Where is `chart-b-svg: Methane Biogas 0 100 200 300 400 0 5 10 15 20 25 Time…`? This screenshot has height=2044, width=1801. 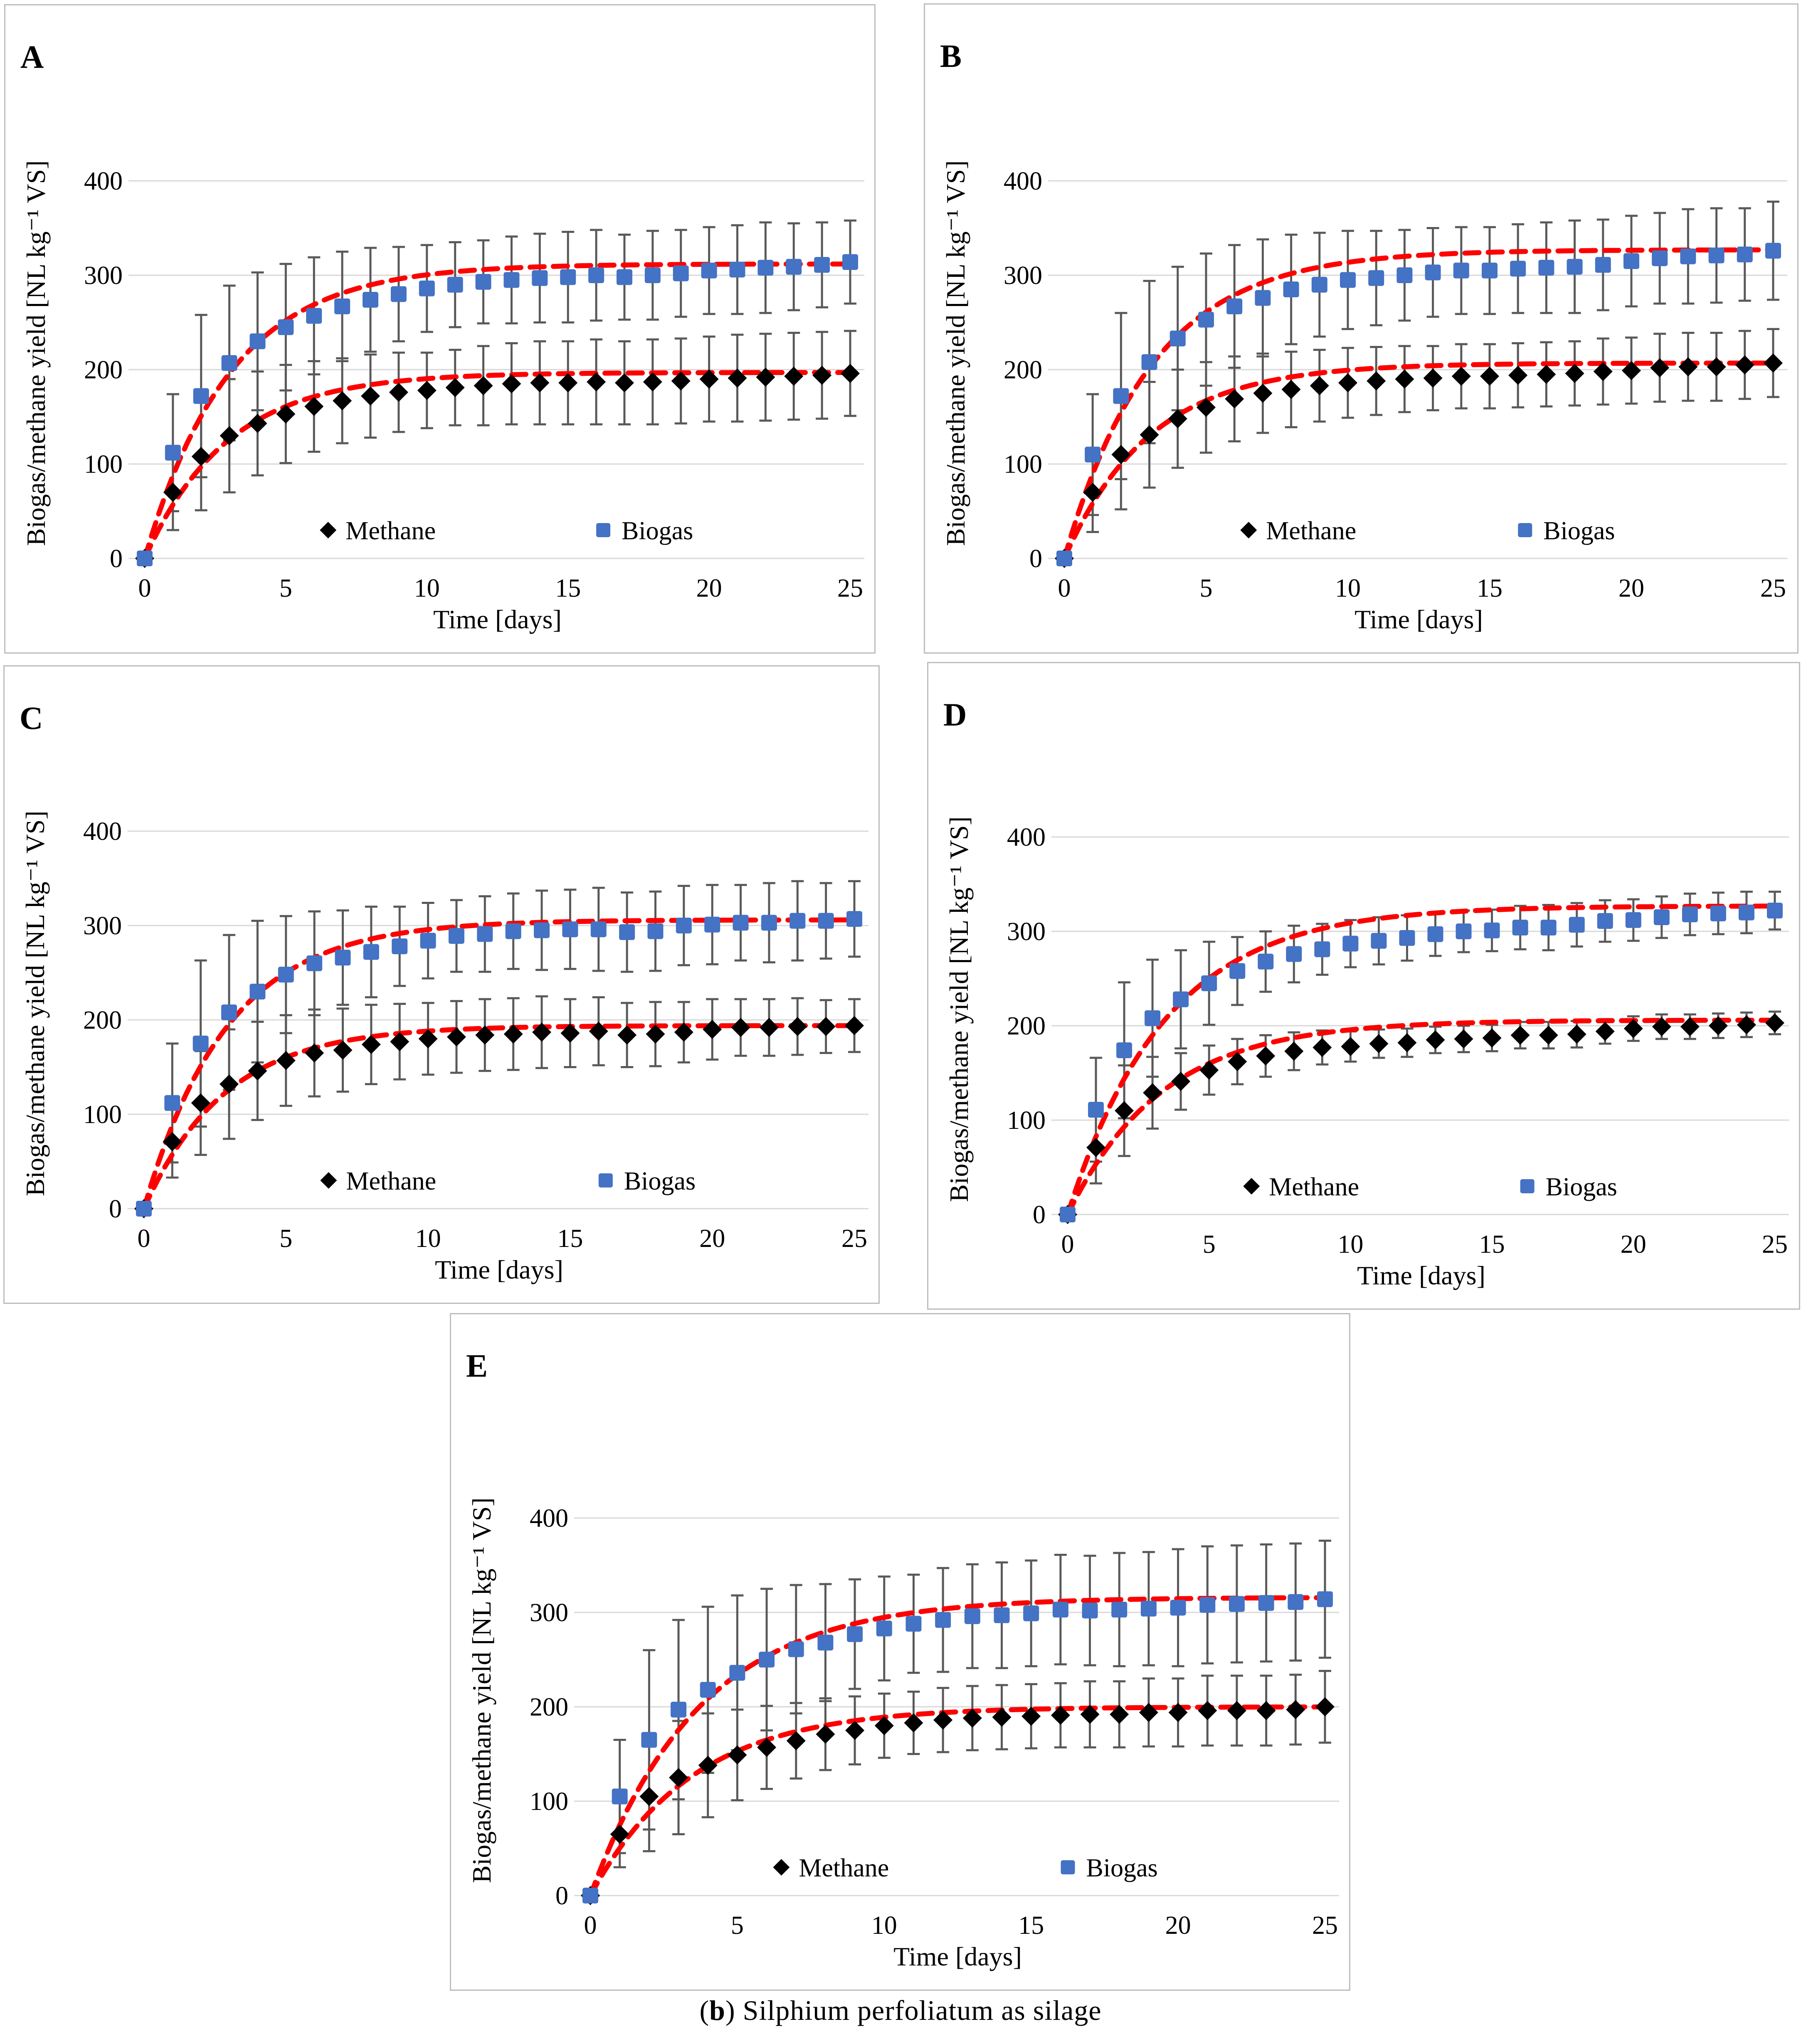
chart-b-svg: Methane Biogas 0 100 200 300 400 0 5 10 15 20 25 Time… is located at coordinates (1364, 336).